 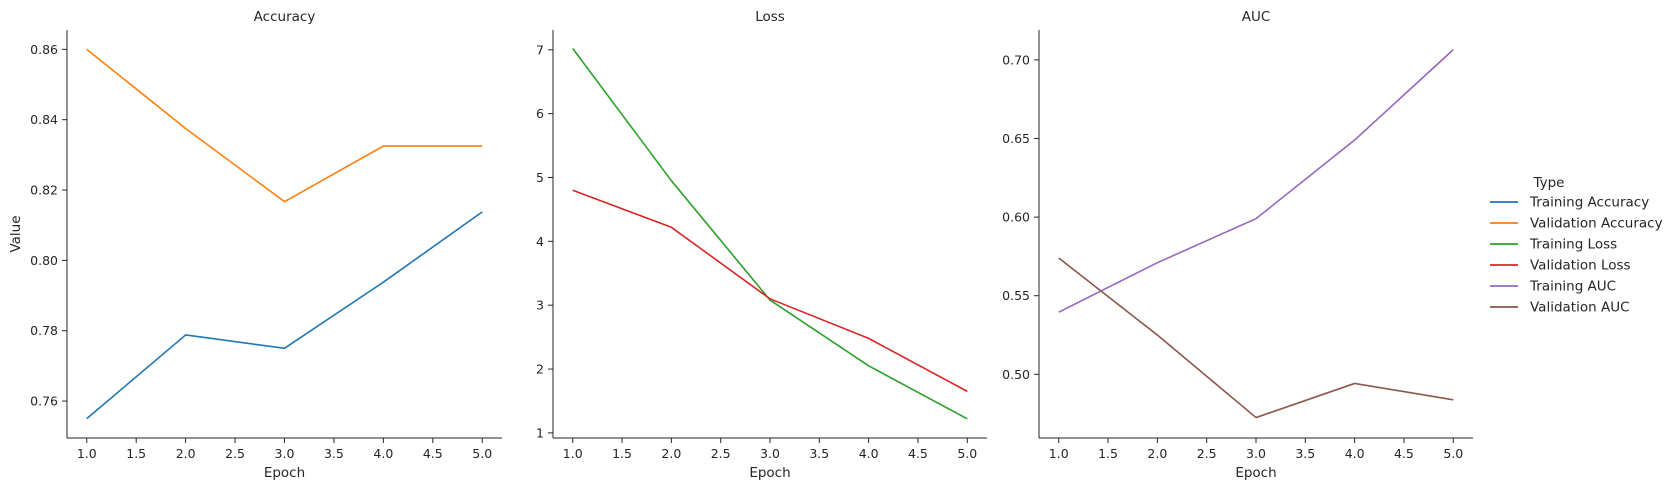 I want to click on legend-entry: Validation Accuracy, so click(x=1576, y=224).